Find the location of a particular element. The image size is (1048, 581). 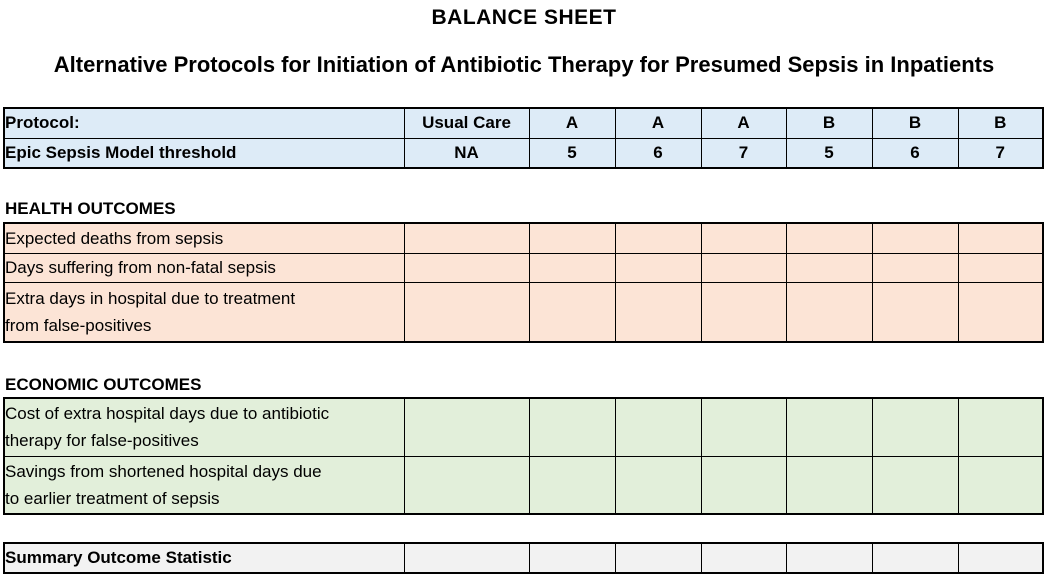

summary-label-cell: Summary Outcome Statistic is located at coordinates (204, 558).